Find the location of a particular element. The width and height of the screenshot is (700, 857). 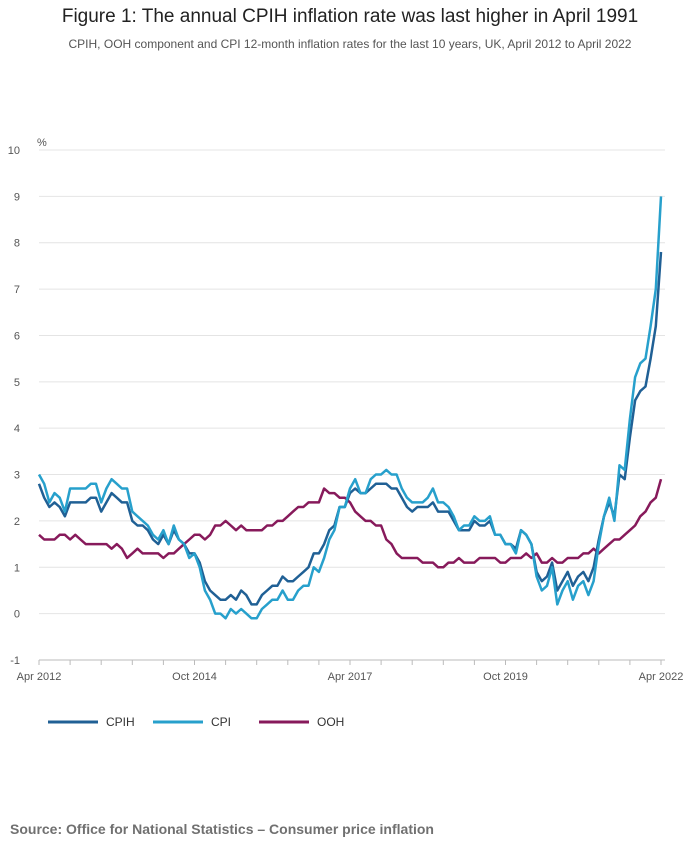

y-tick-label: 5 is located at coordinates (17, 383).